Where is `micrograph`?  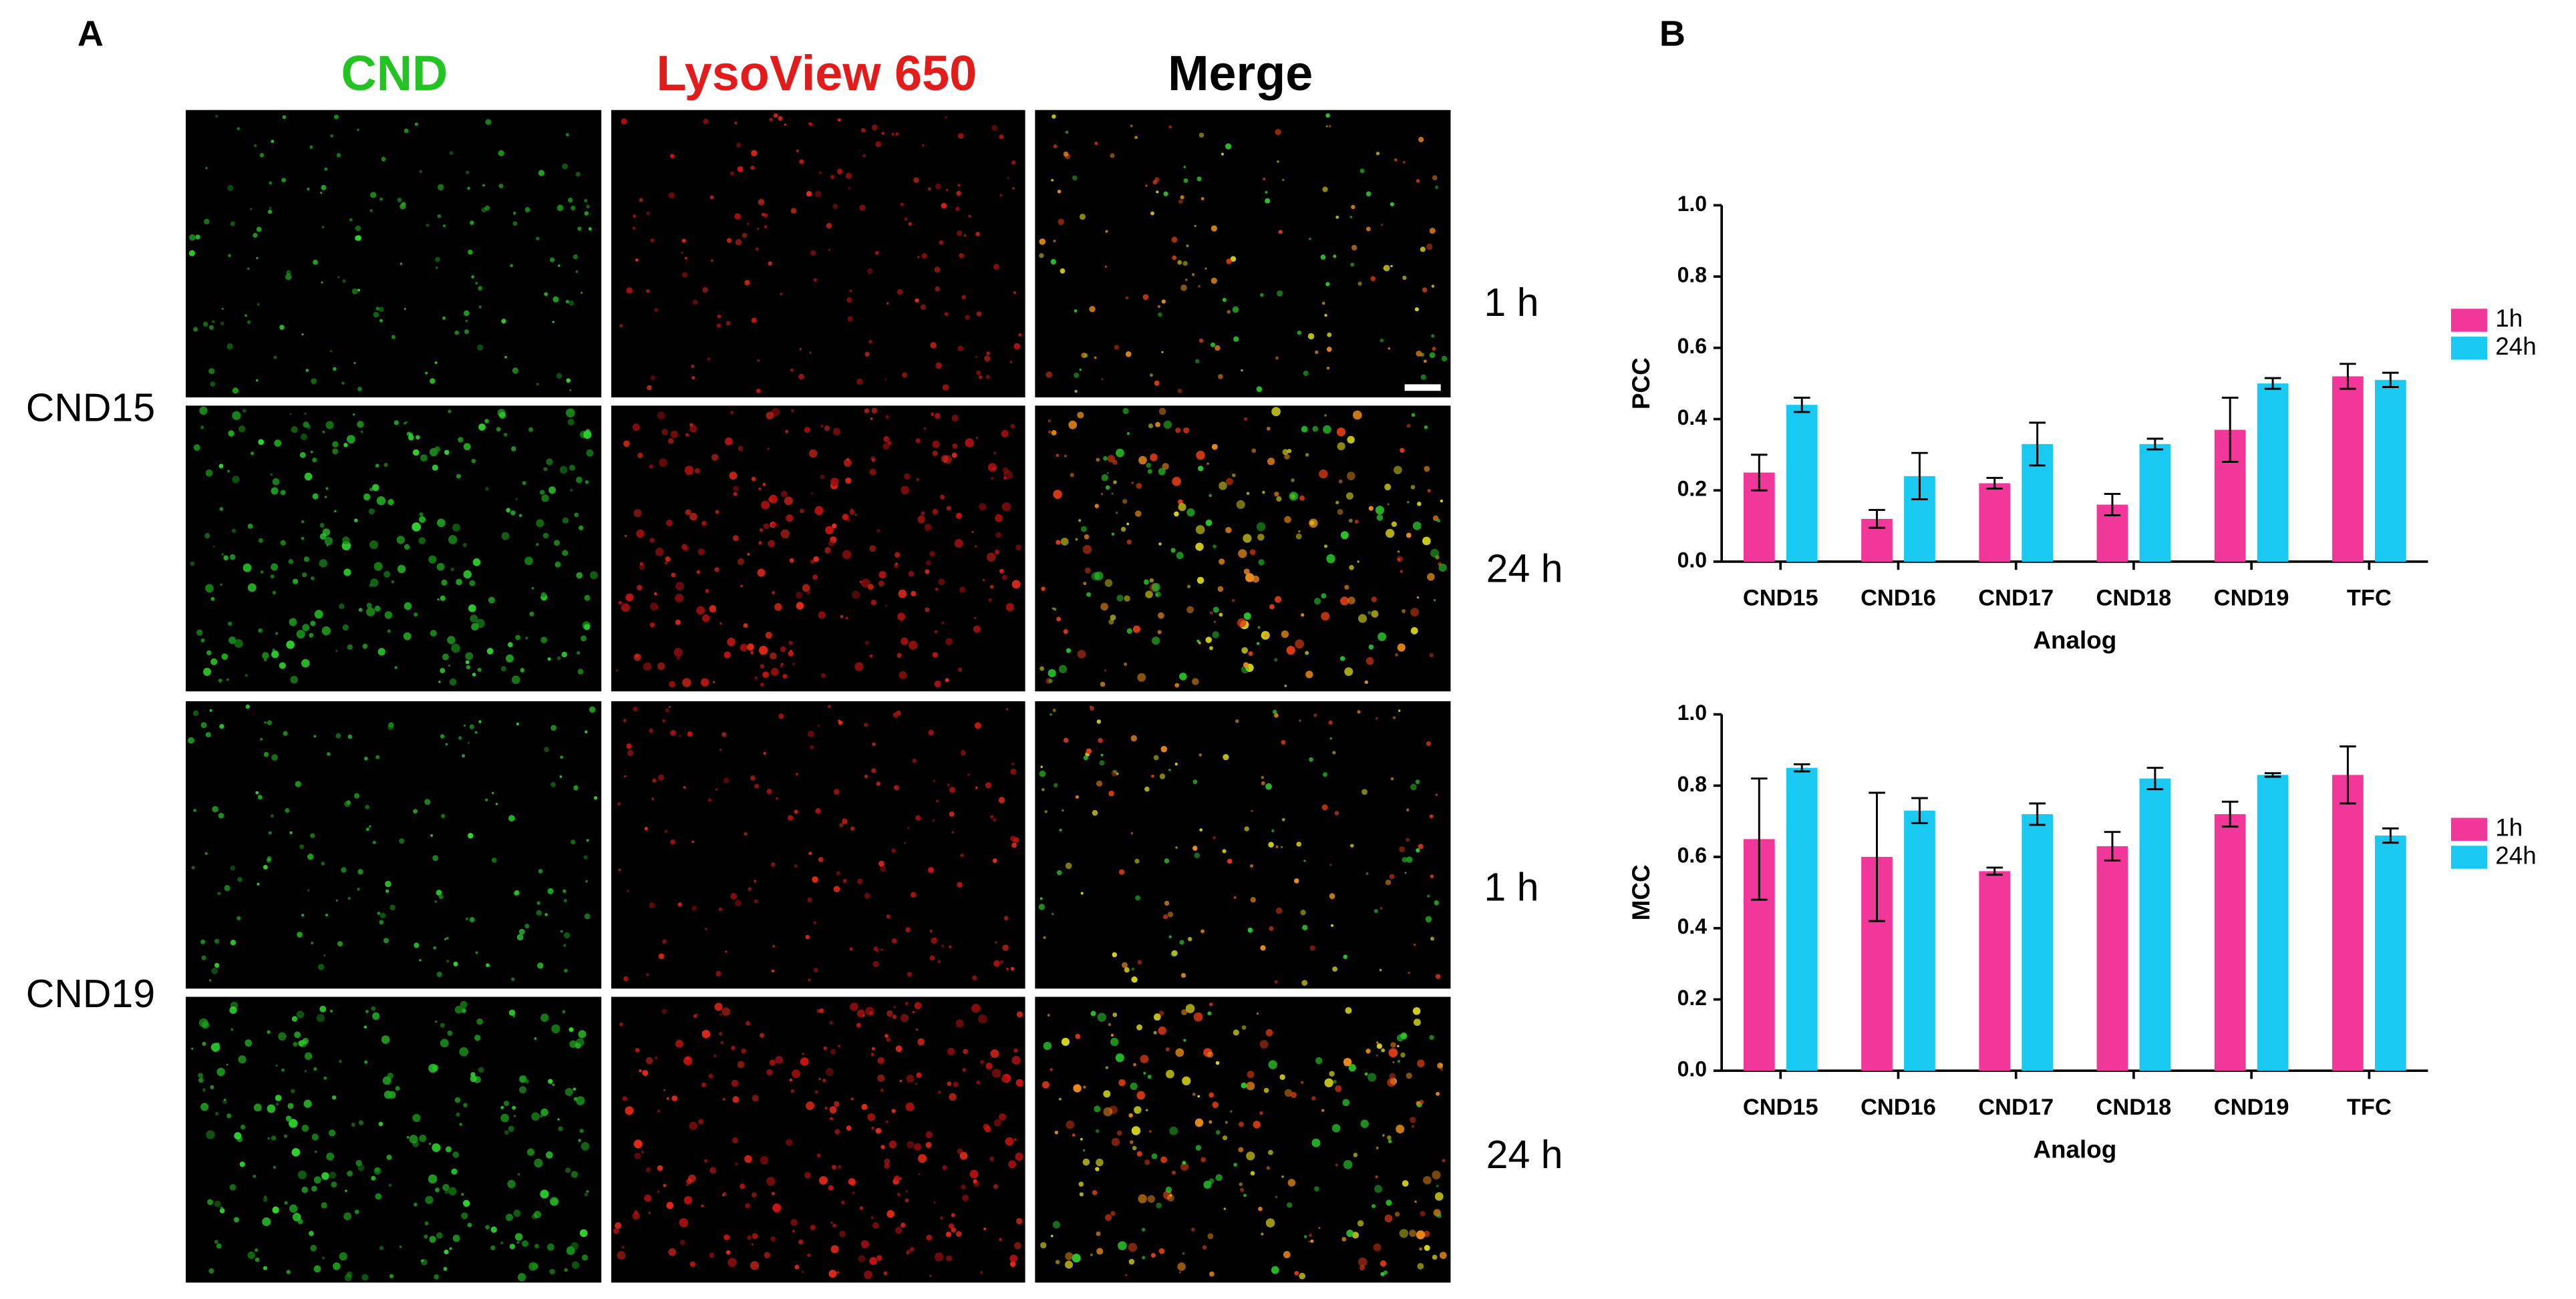 micrograph is located at coordinates (1243, 548).